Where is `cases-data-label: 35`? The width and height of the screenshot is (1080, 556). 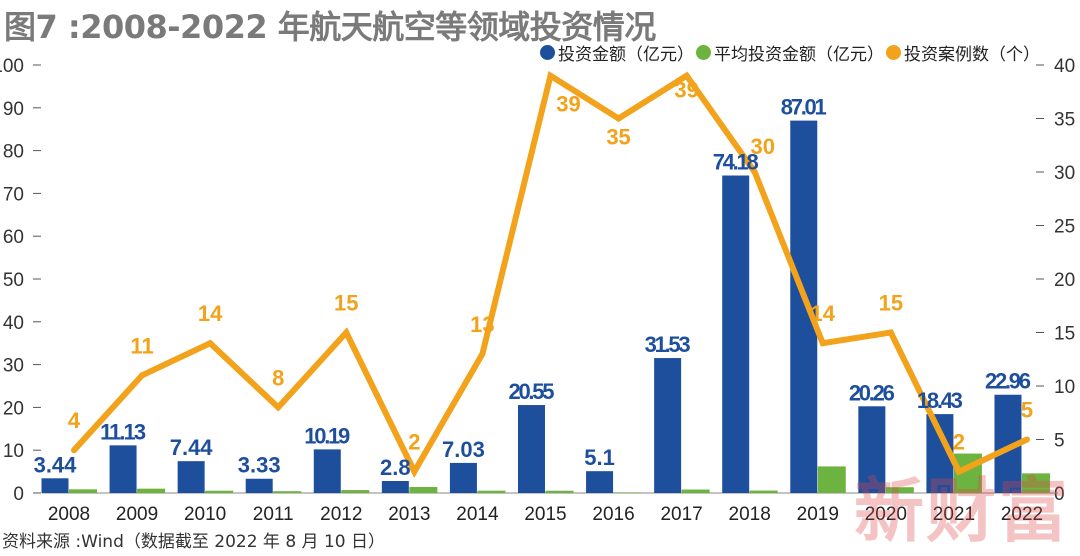 cases-data-label: 35 is located at coordinates (618, 137).